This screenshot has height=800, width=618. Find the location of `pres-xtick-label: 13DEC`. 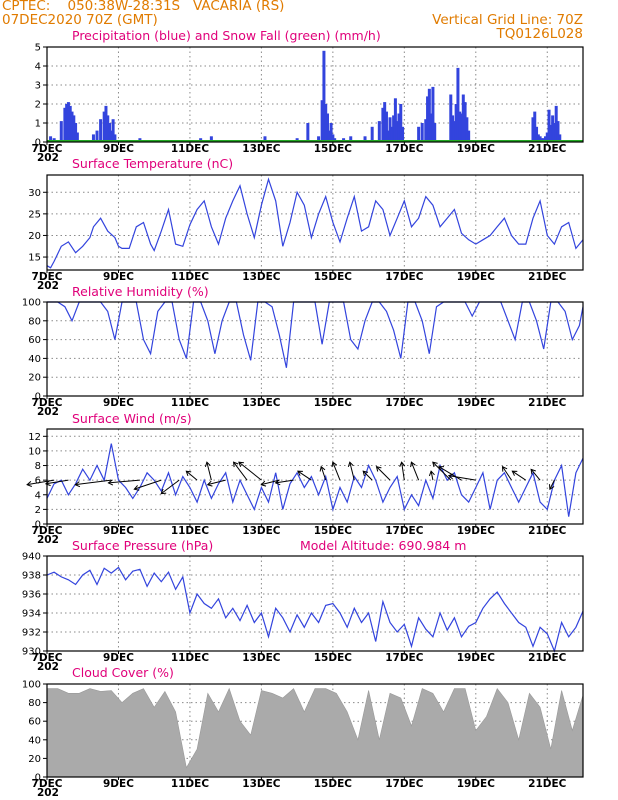

pres-xtick-label: 13DEC is located at coordinates (261, 658).